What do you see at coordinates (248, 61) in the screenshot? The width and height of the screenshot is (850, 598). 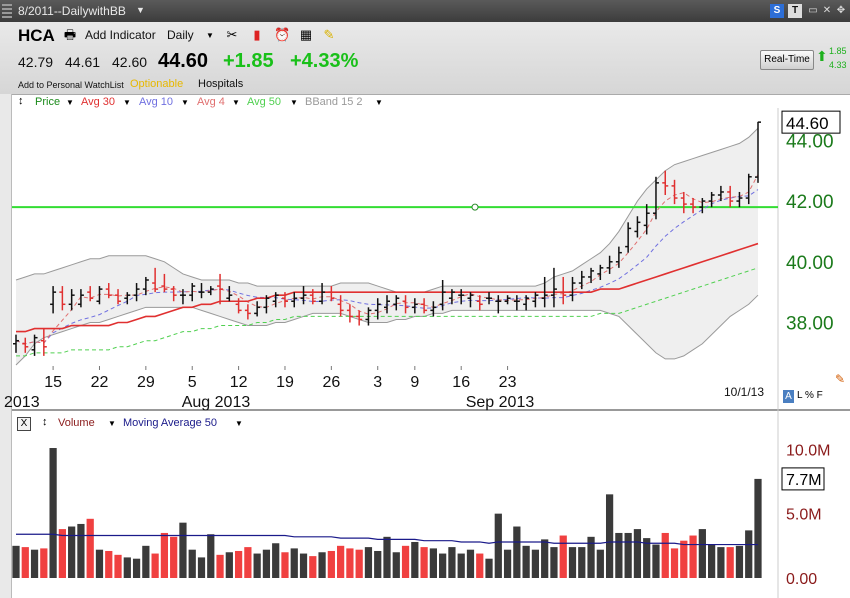 I see `change-value: +1.85` at bounding box center [248, 61].